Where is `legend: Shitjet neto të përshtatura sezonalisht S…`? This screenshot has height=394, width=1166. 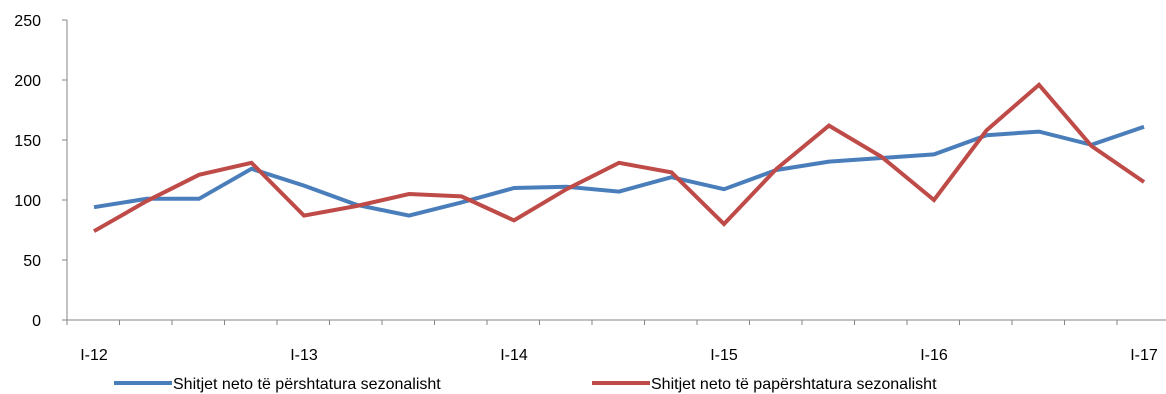 legend: Shitjet neto të përshtatura sezonalisht S… is located at coordinates (525, 384).